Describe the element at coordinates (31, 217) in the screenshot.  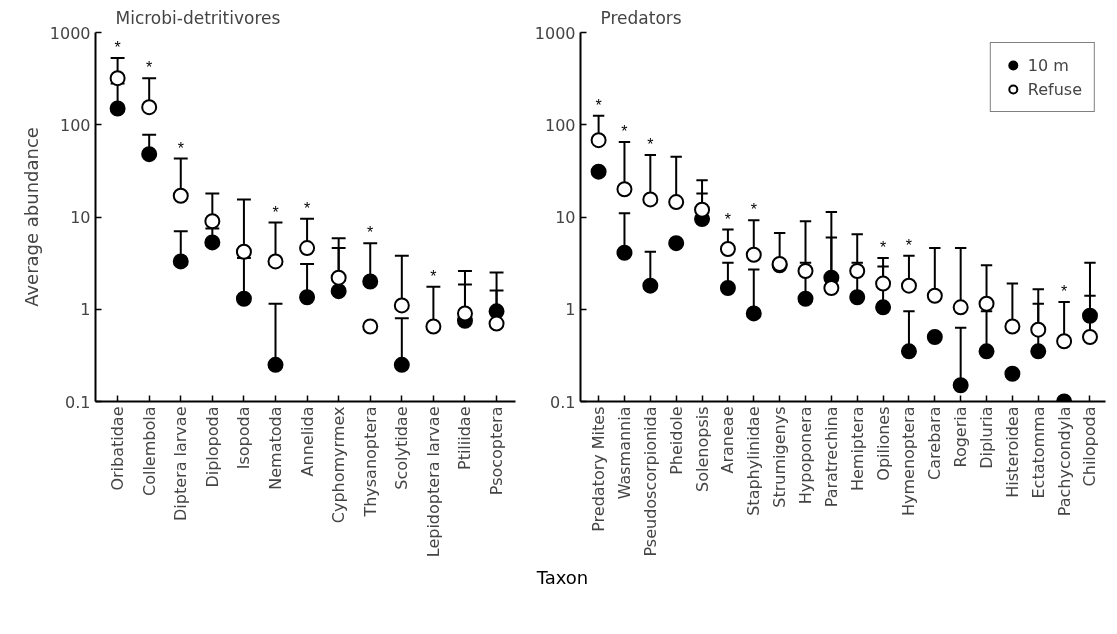
I see `y-axis-title: Average abundance` at that location.